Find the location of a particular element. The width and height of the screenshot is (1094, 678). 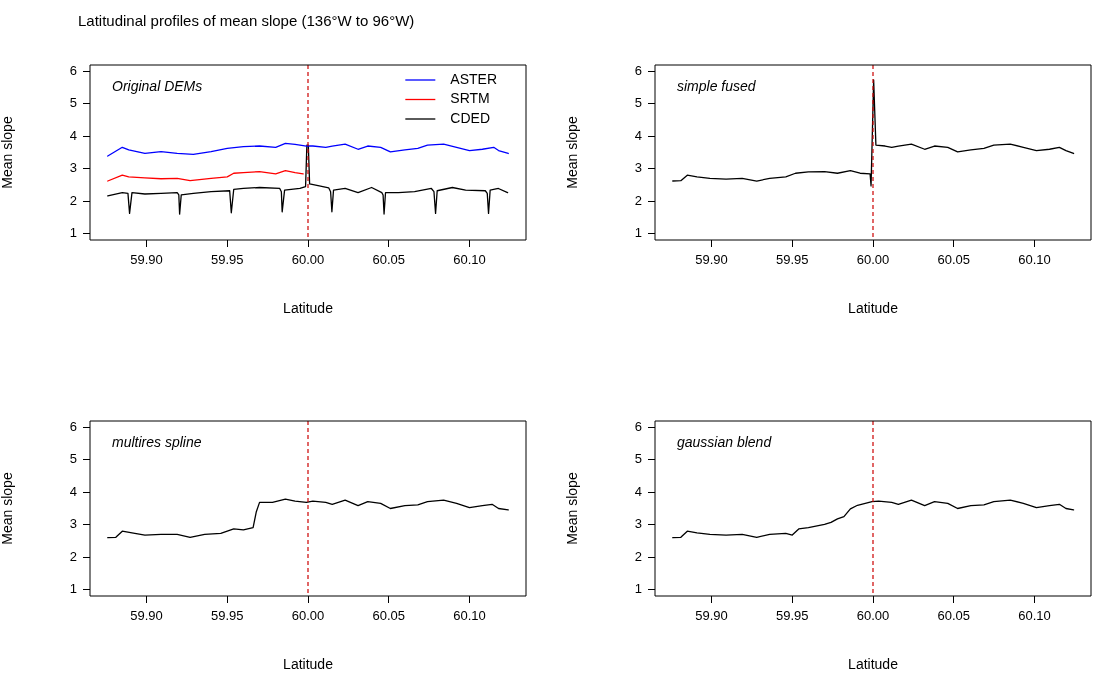

annotation: gaussian blend is located at coordinates (725, 441).